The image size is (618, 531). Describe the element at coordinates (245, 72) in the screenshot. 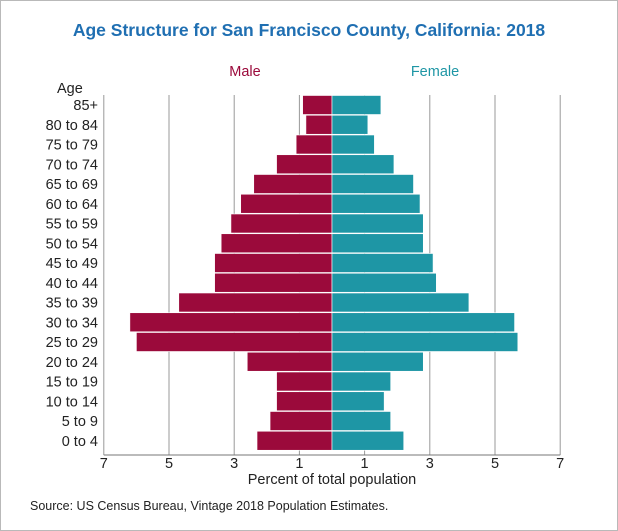

I see `legend-male: Male` at that location.